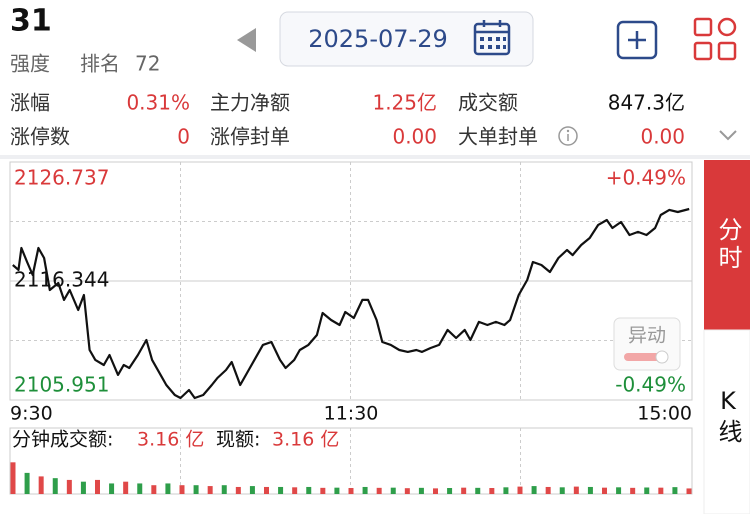 The width and height of the screenshot is (750, 514). Describe the element at coordinates (728, 135) in the screenshot. I see `expand-chevron` at that location.